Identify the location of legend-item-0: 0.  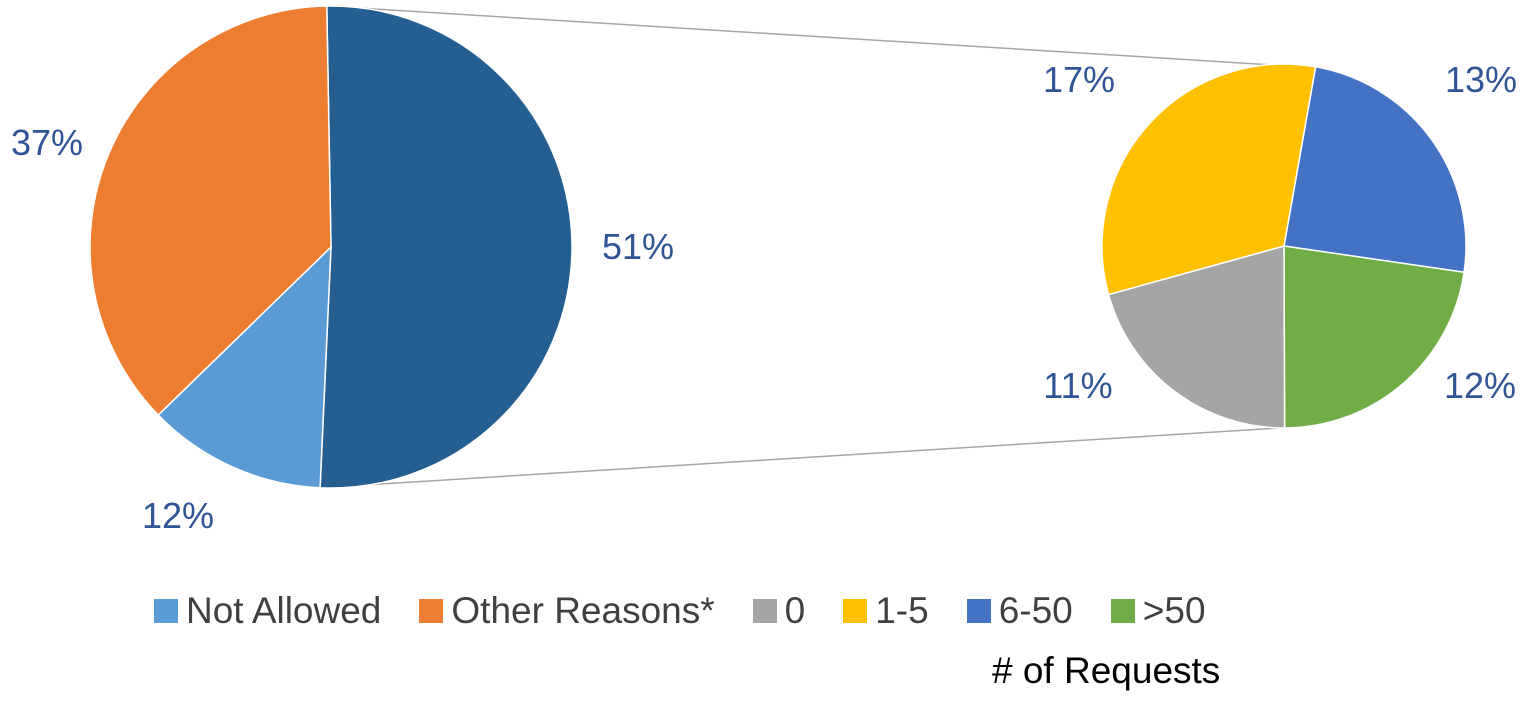
(779, 611).